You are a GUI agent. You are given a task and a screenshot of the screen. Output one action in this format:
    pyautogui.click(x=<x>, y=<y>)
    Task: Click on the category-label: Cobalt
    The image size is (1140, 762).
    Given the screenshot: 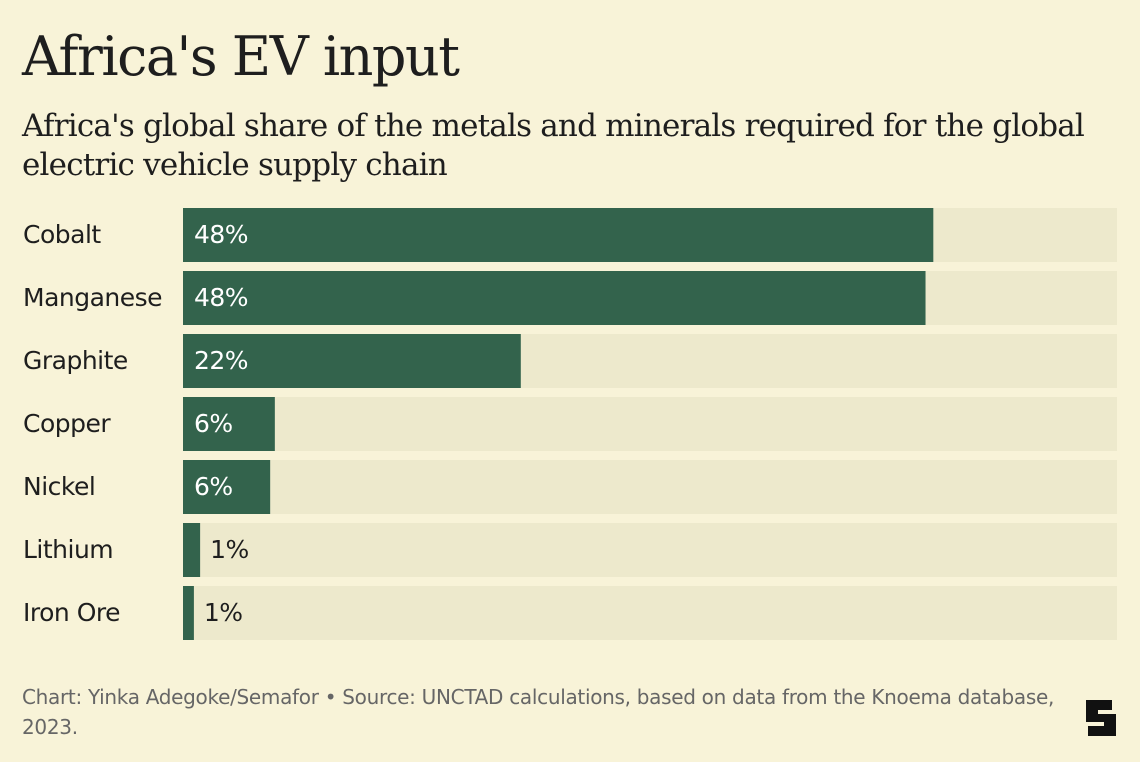 What is the action you would take?
    pyautogui.click(x=62, y=234)
    